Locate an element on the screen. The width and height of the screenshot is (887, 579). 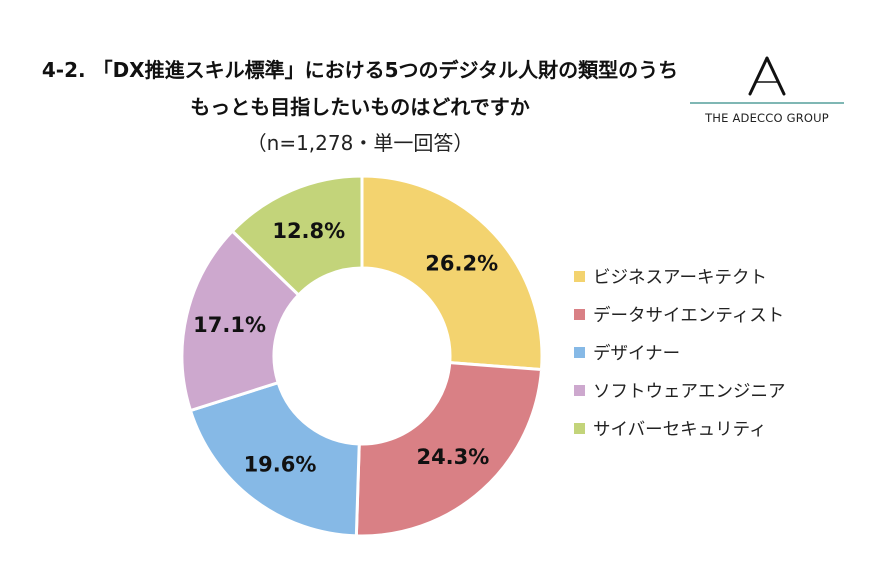
slice-data-label: 19.6% is located at coordinates (280, 465).